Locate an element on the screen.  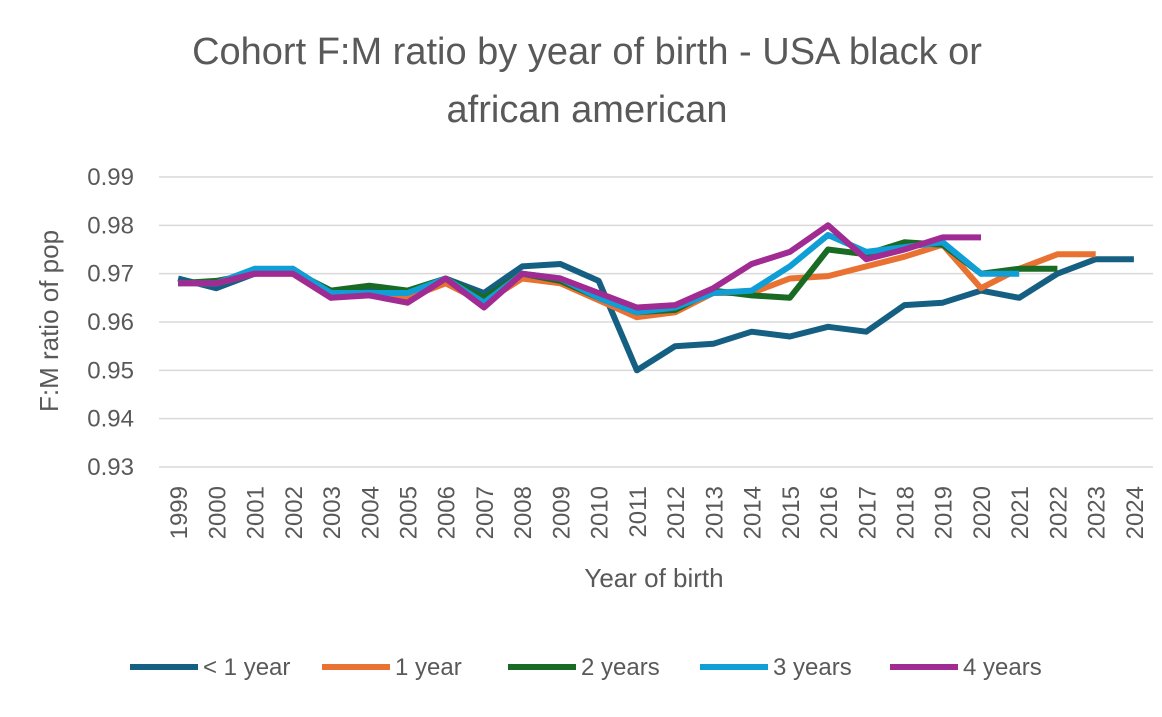
legend-entry: 1 year is located at coordinates (392, 667).